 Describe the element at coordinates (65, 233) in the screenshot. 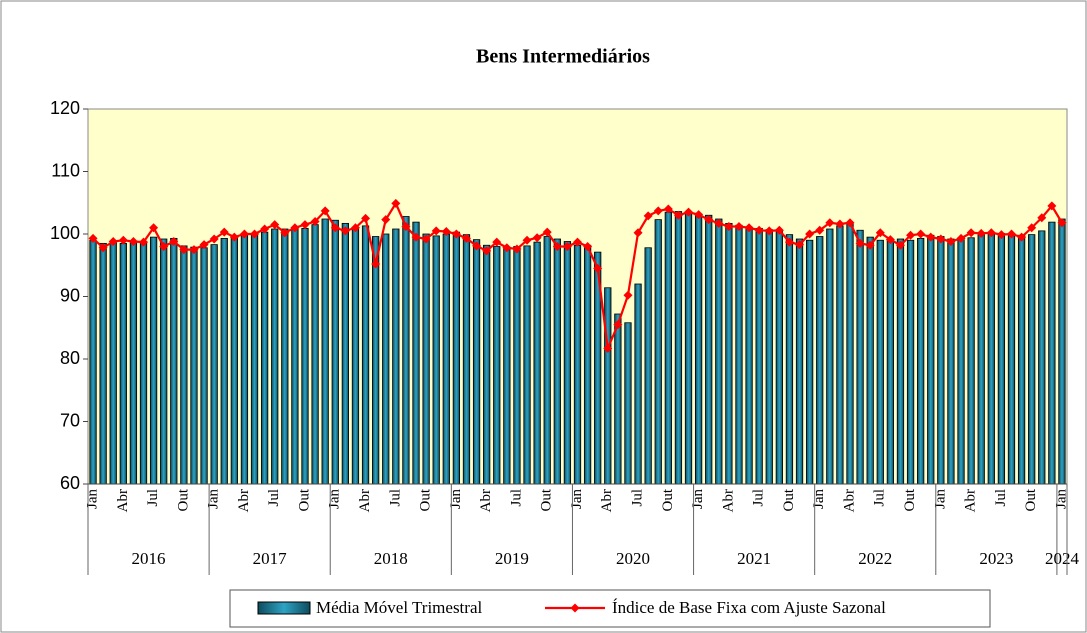

I see `y-tick-label: 100` at that location.